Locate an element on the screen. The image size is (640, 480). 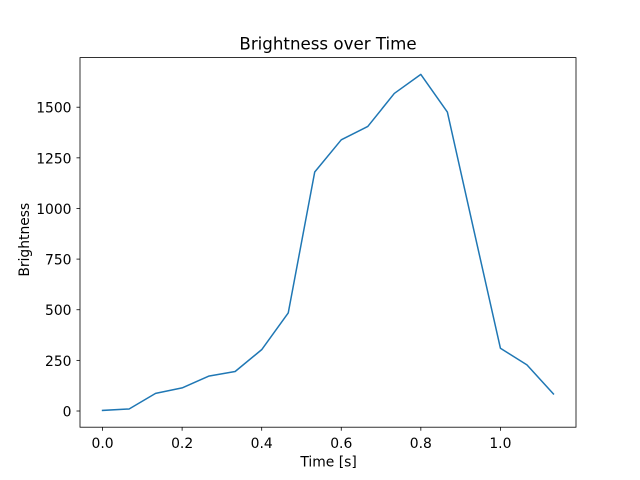
x-tick-label: 0.8 is located at coordinates (421, 444).